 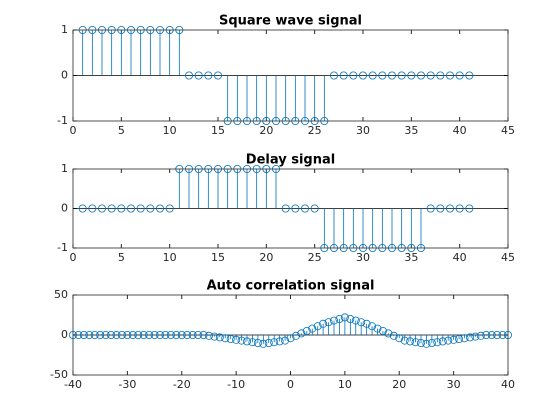 I want to click on x-tick-label: -20, so click(x=182, y=384).